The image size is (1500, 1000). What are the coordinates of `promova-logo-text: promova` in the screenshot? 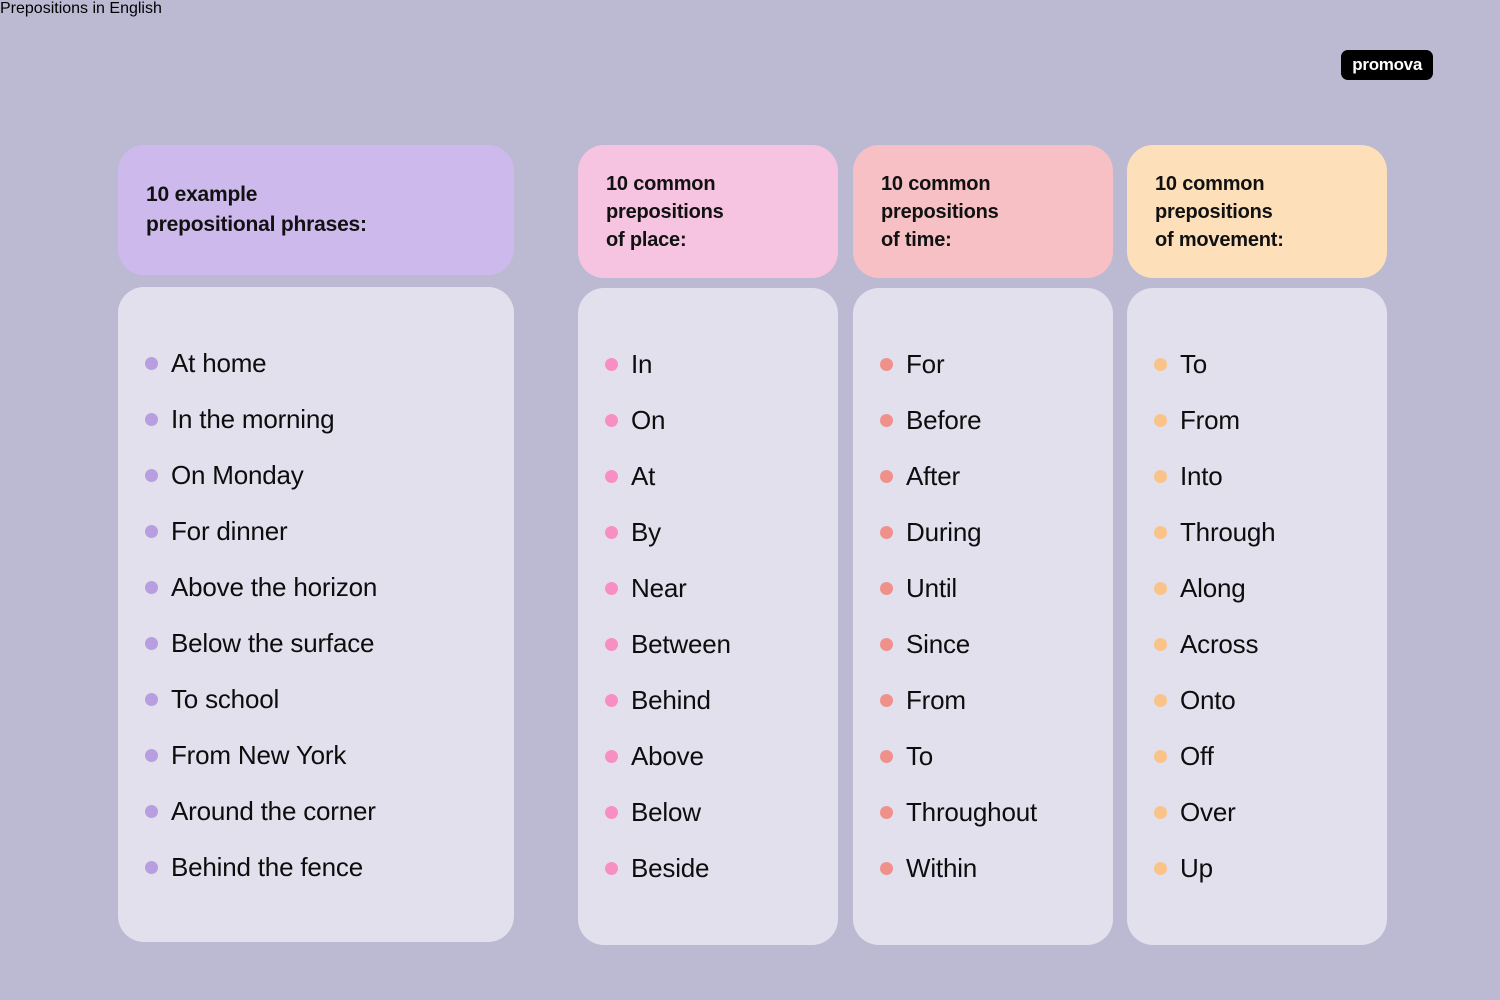 It's located at (1387, 64).